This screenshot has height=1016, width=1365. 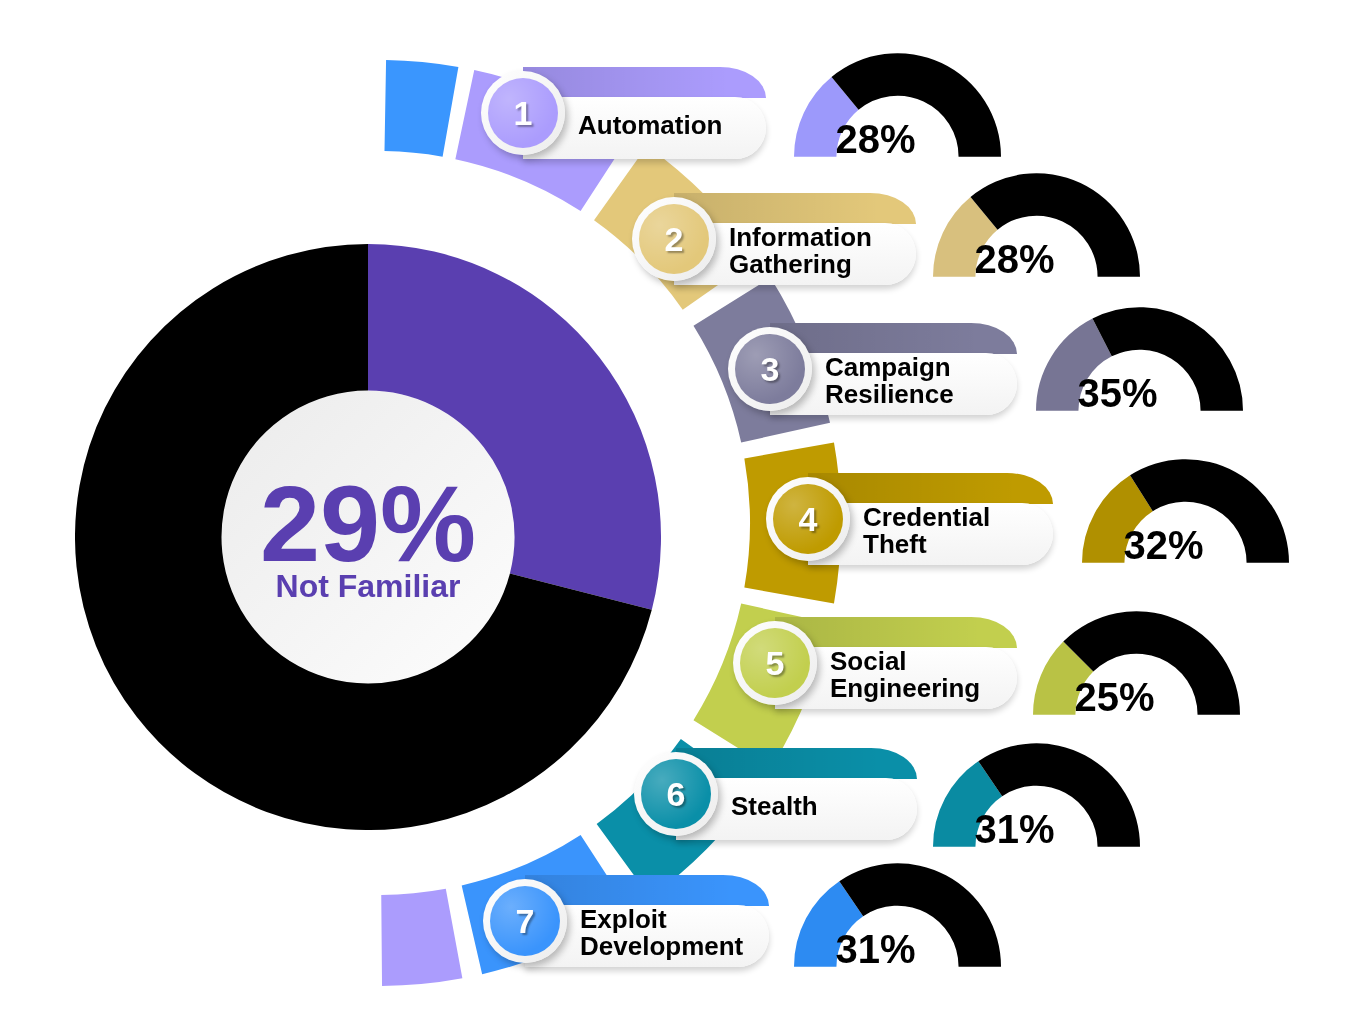 I want to click on data-label: 25%, so click(x=1114, y=696).